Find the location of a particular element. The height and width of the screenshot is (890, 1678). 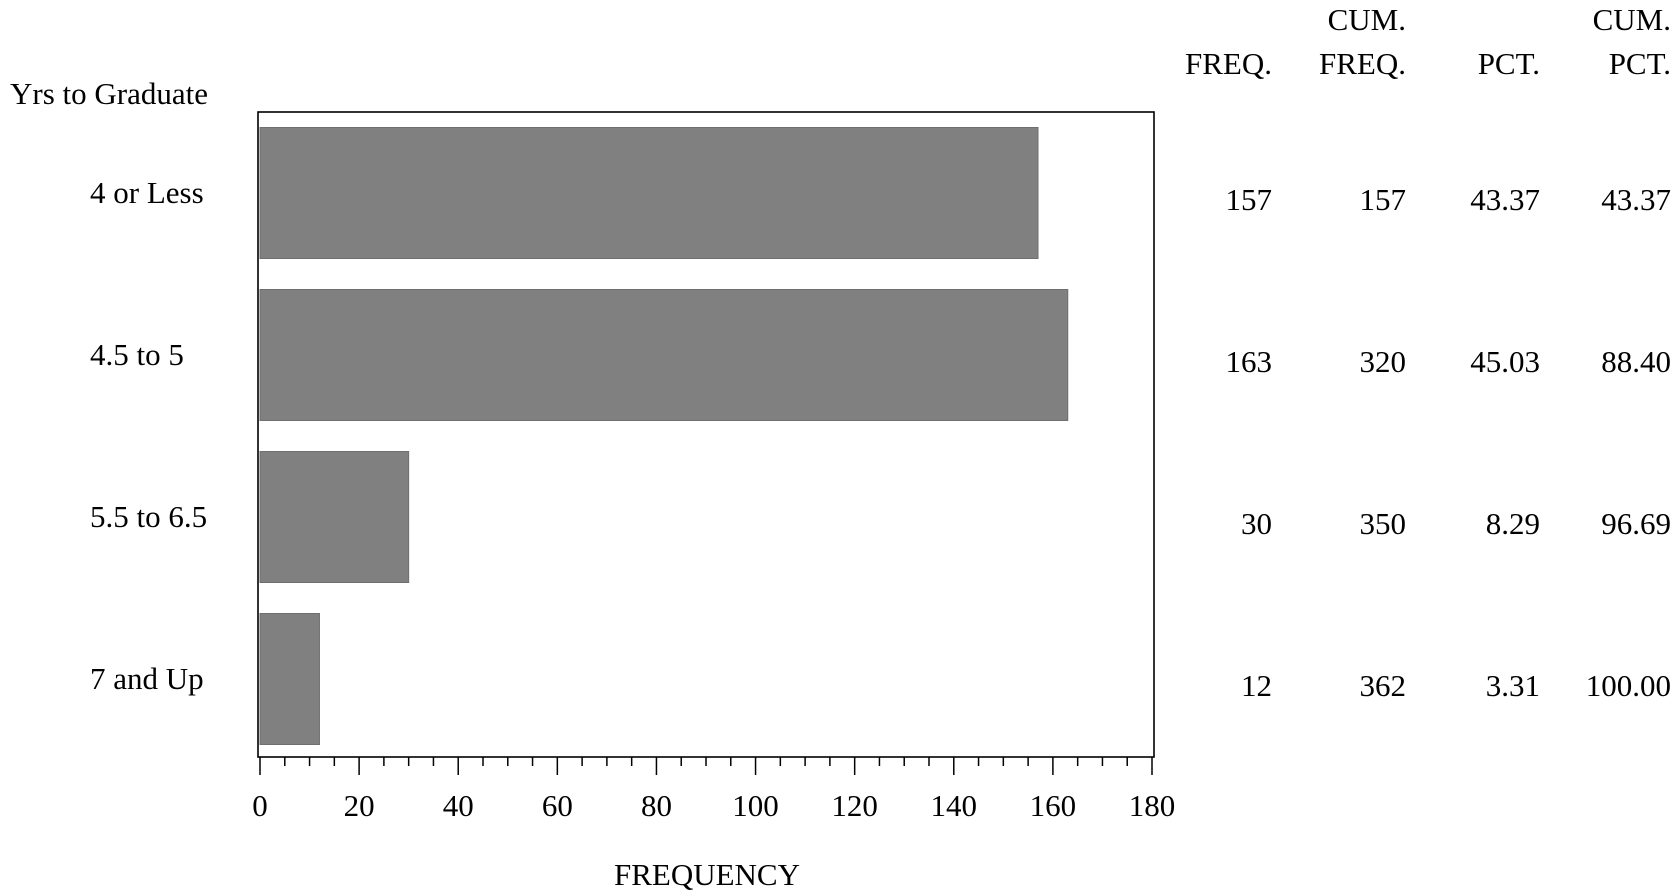

category-axis-label: Yrs to Graduate is located at coordinates (109, 93).